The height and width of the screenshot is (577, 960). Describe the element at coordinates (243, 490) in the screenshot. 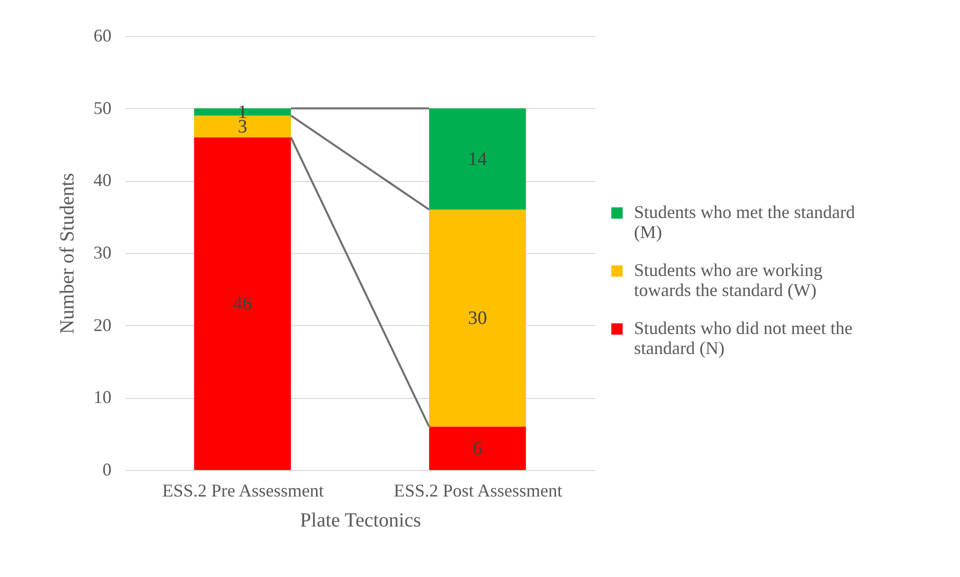

I see `x-tick-label: ESS.2 Pre Assessment` at that location.